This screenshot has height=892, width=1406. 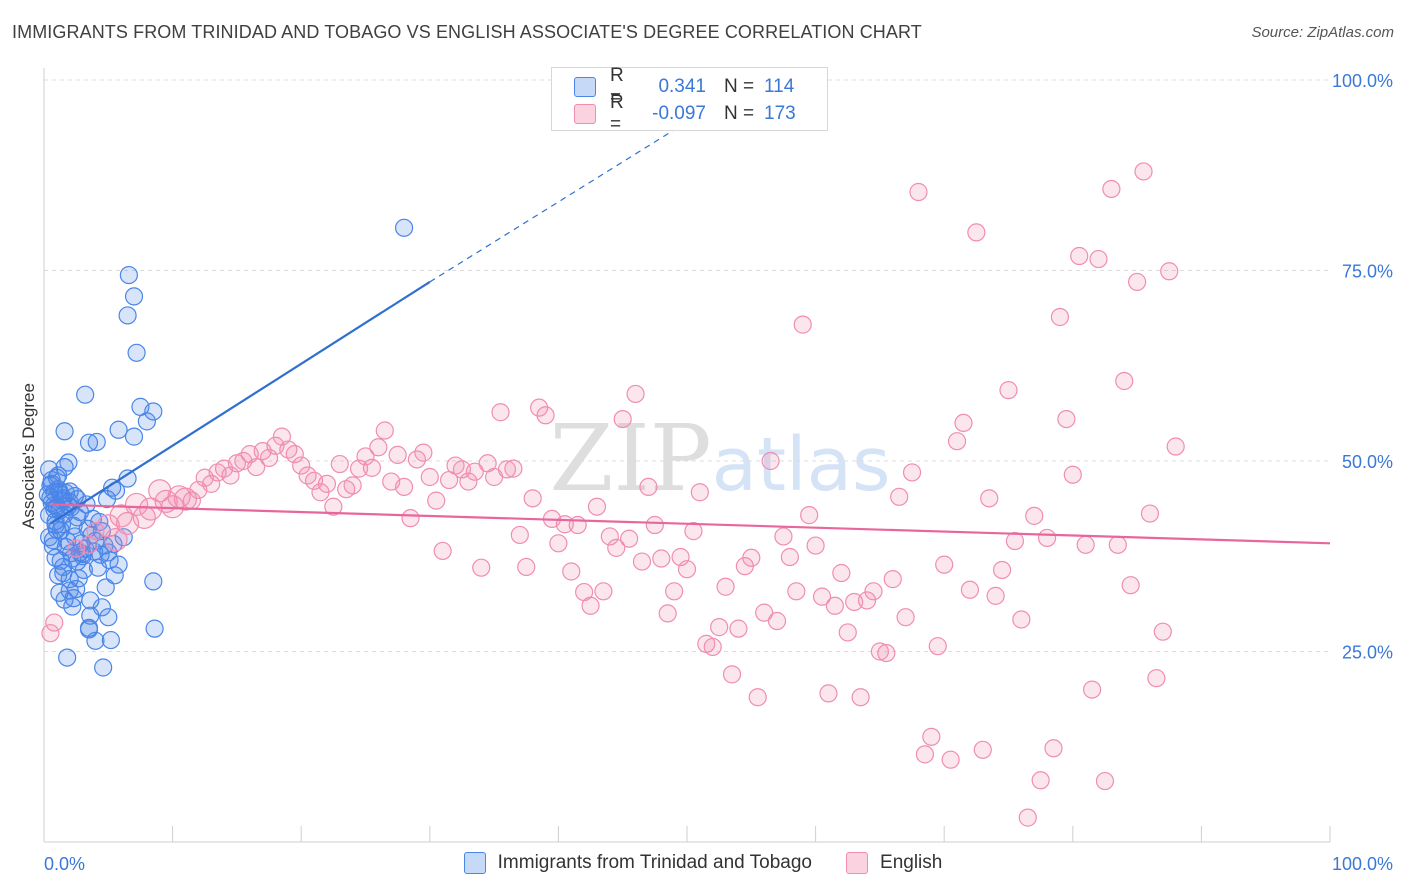 I want to click on r-value: 0.341, so click(x=682, y=86).